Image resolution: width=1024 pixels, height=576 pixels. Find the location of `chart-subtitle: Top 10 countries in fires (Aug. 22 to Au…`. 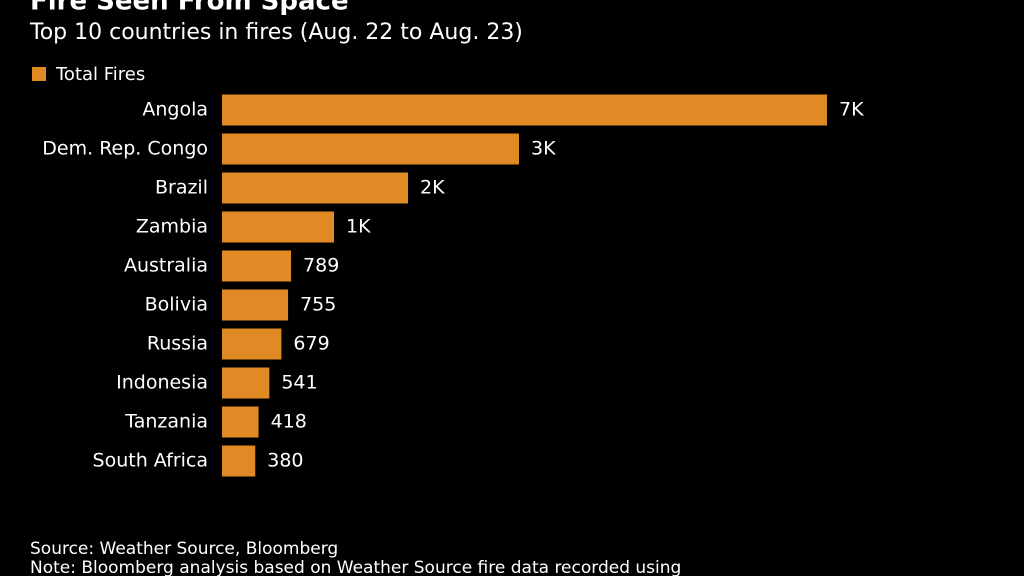

chart-subtitle: Top 10 countries in fires (Aug. 22 to Au… is located at coordinates (276, 32).